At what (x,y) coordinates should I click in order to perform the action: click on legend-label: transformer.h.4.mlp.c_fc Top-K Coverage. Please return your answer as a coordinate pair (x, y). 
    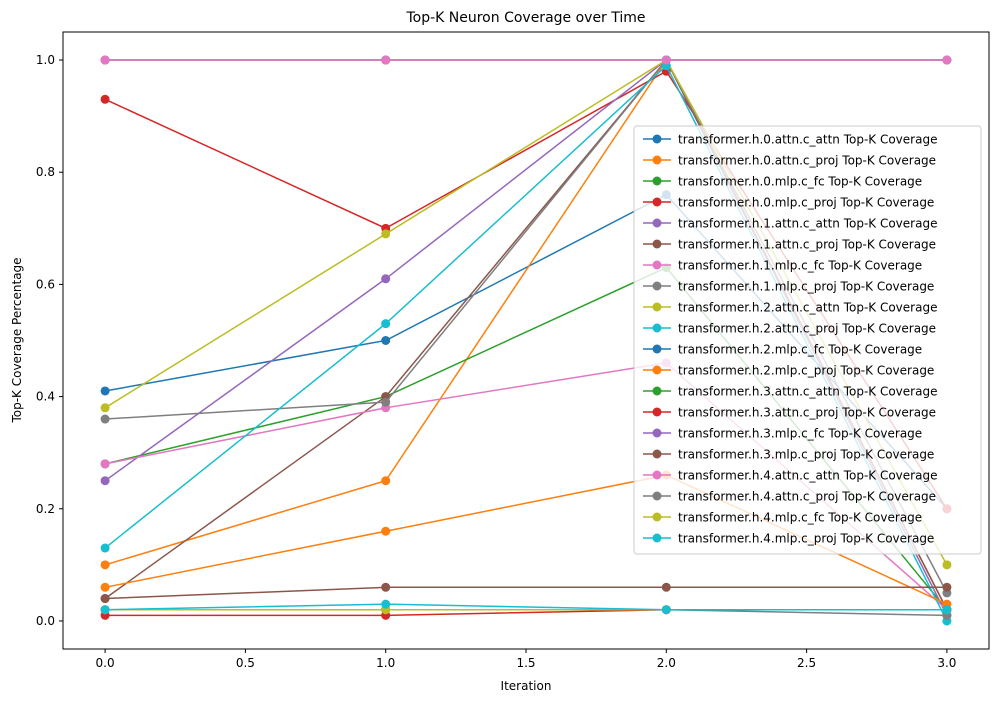
    Looking at the image, I should click on (800, 518).